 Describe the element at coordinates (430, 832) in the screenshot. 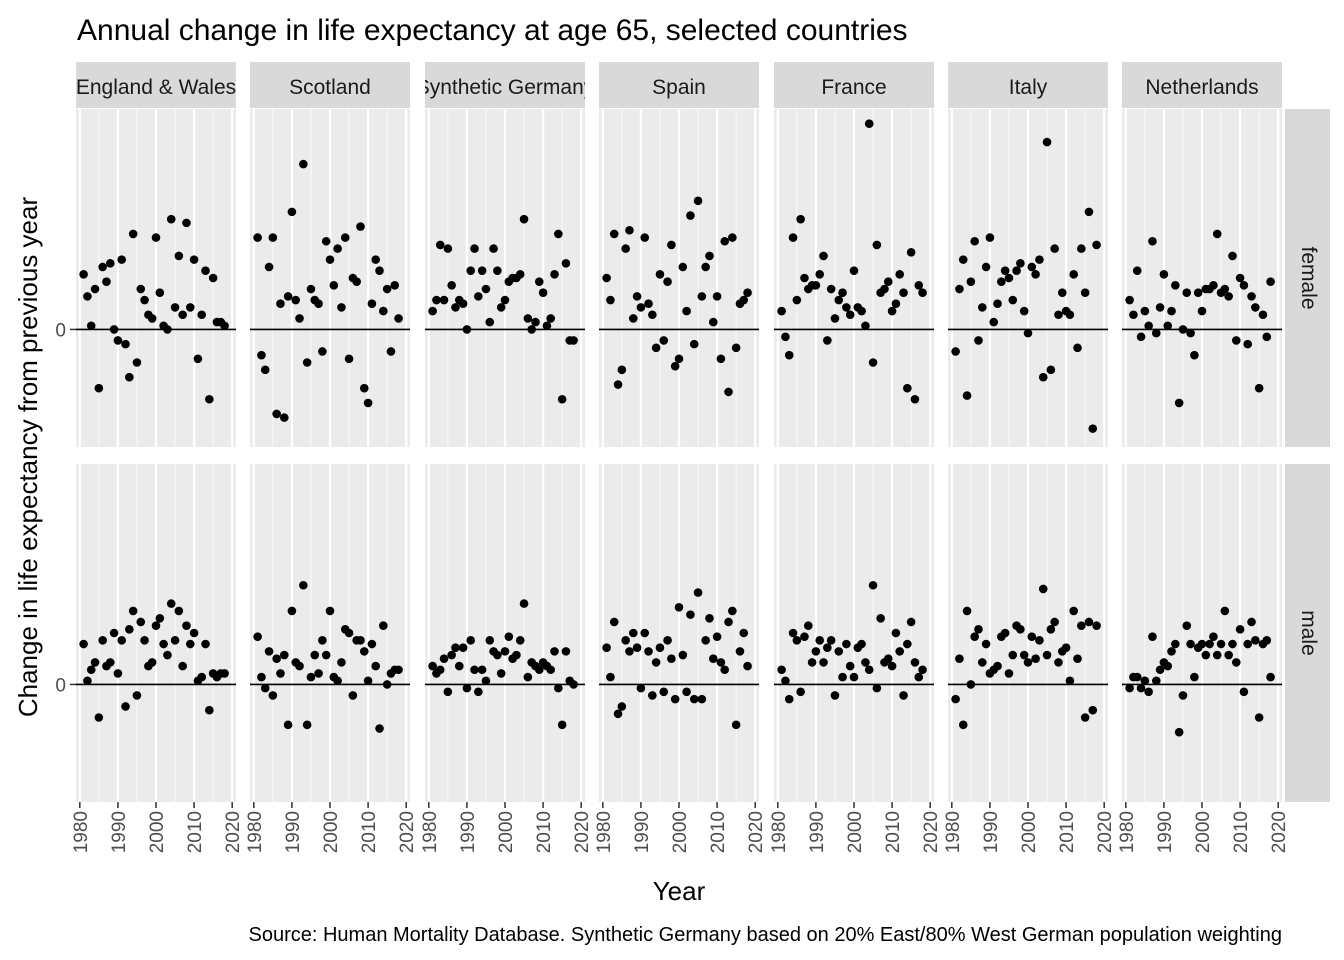

I see `x-tick-label: 1980` at that location.